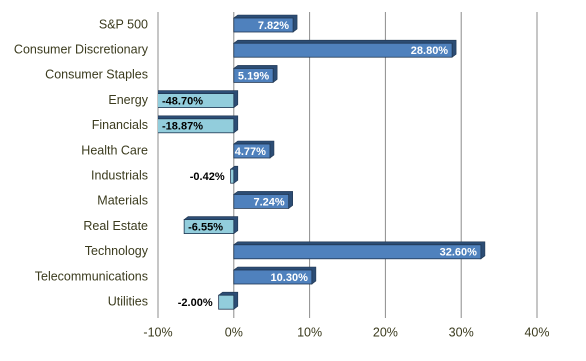 This screenshot has height=361, width=586. I want to click on value-label: -2.00%, so click(195, 303).